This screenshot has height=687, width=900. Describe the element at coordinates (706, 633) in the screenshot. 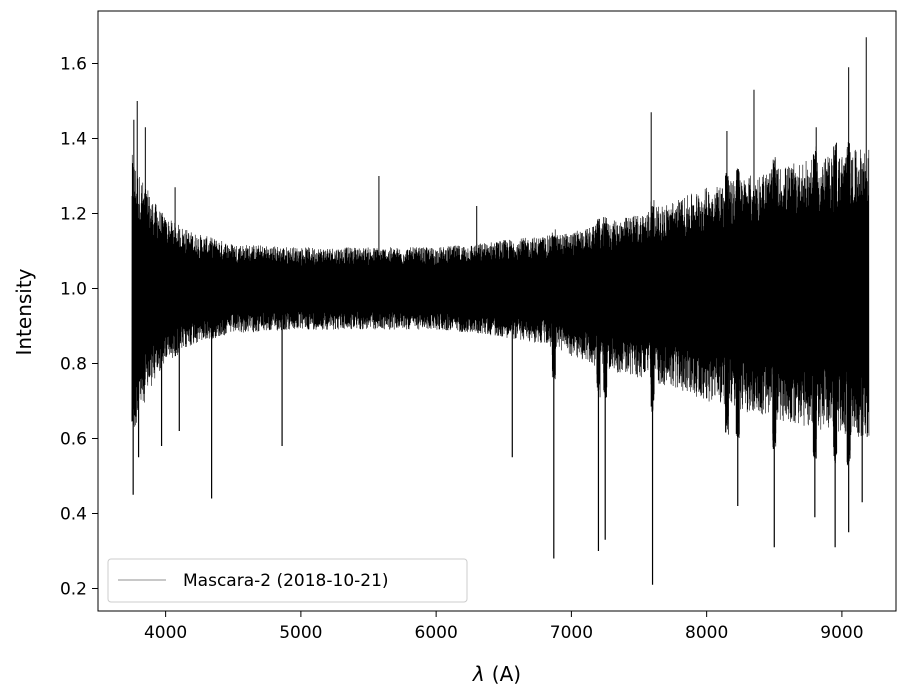

I see `x-tick-label: 8000` at that location.